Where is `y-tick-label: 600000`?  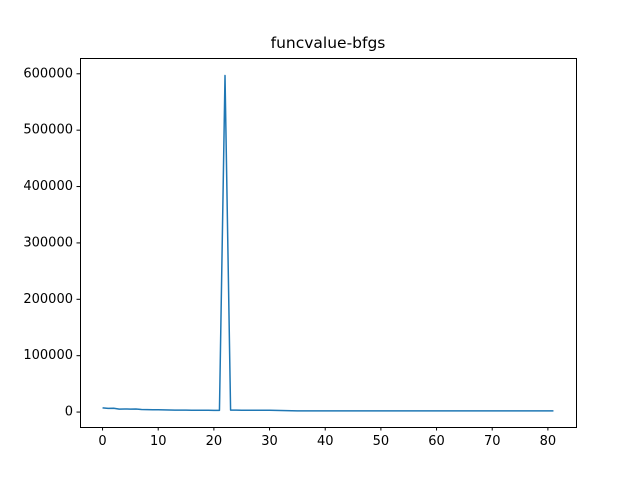
y-tick-label: 600000 is located at coordinates (48, 73).